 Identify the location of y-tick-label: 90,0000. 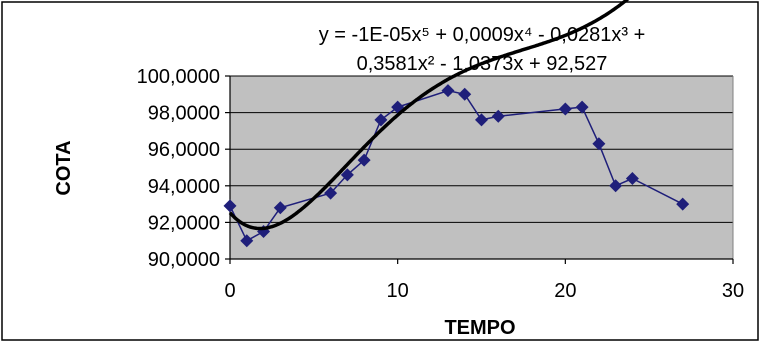
(184, 260).